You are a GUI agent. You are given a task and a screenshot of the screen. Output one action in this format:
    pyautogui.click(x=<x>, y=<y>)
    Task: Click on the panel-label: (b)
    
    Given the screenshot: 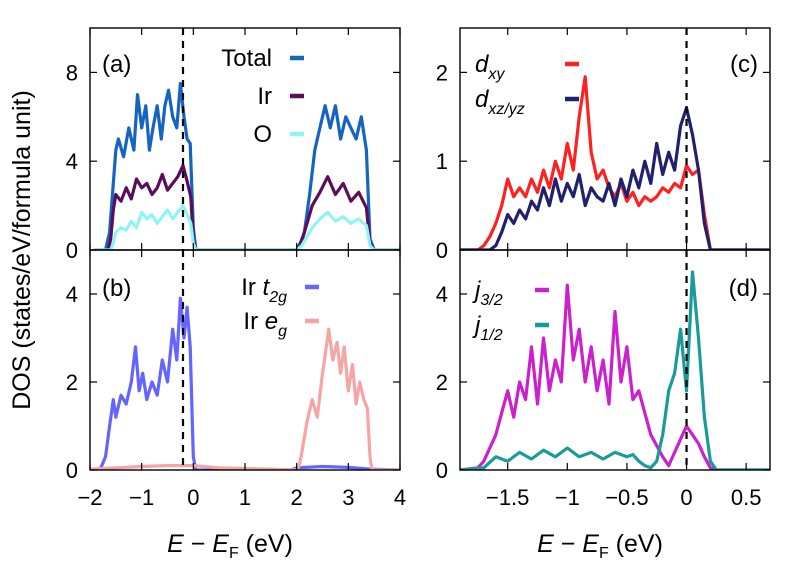 What is the action you would take?
    pyautogui.click(x=116, y=288)
    